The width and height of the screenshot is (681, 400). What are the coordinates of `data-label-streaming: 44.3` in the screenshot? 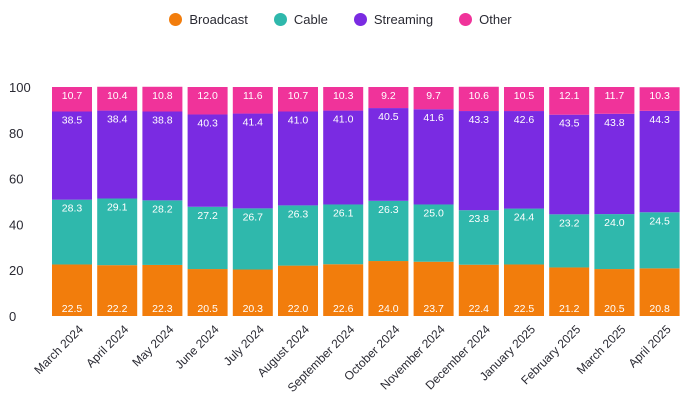 It's located at (659, 120).